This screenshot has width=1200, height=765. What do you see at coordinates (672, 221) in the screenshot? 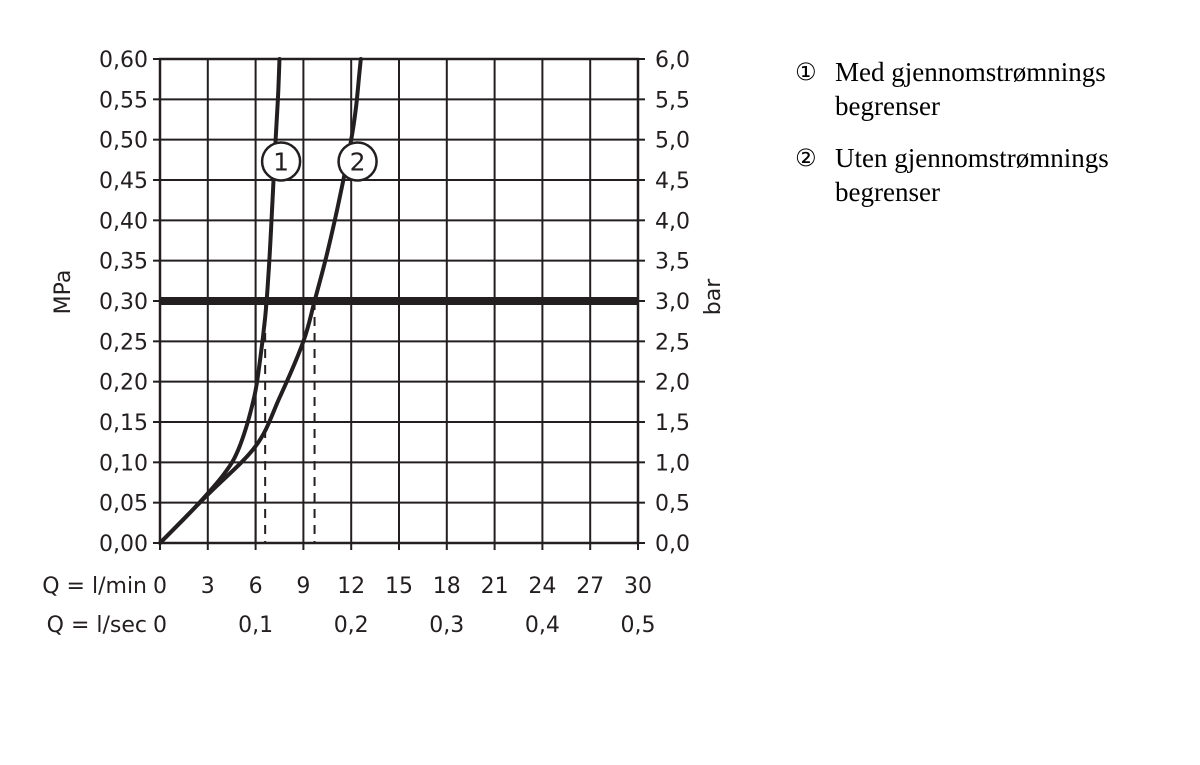
I see `y-tick-label-right: 4,0` at bounding box center [672, 221].